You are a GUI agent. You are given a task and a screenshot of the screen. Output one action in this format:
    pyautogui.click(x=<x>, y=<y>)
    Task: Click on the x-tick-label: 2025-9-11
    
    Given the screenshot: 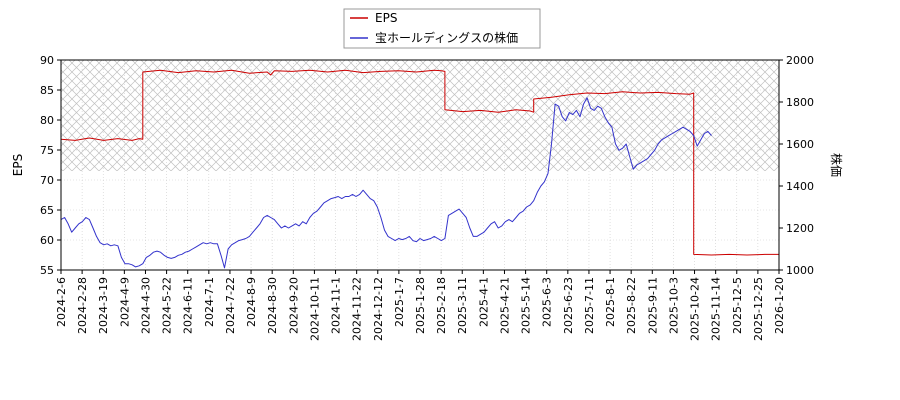 What is the action you would take?
    pyautogui.click(x=652, y=305)
    